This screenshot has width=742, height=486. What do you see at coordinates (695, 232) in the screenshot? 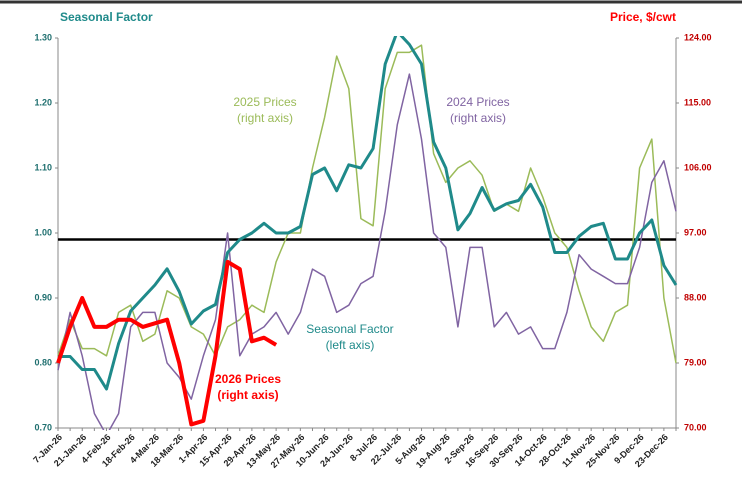
I see `y2-tick-label: 97.00` at bounding box center [695, 232].